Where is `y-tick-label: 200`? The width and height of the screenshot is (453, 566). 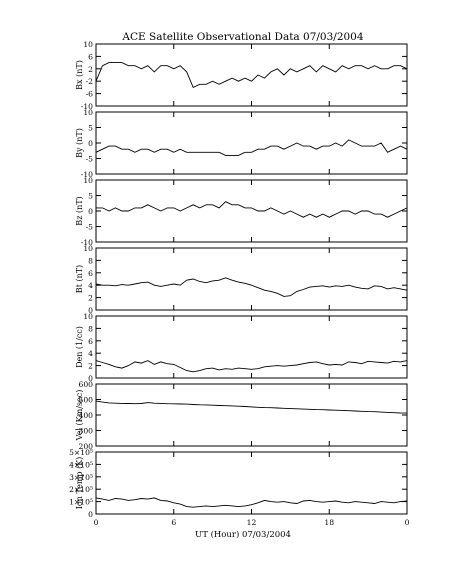 y-tick-label: 200 is located at coordinates (86, 446).